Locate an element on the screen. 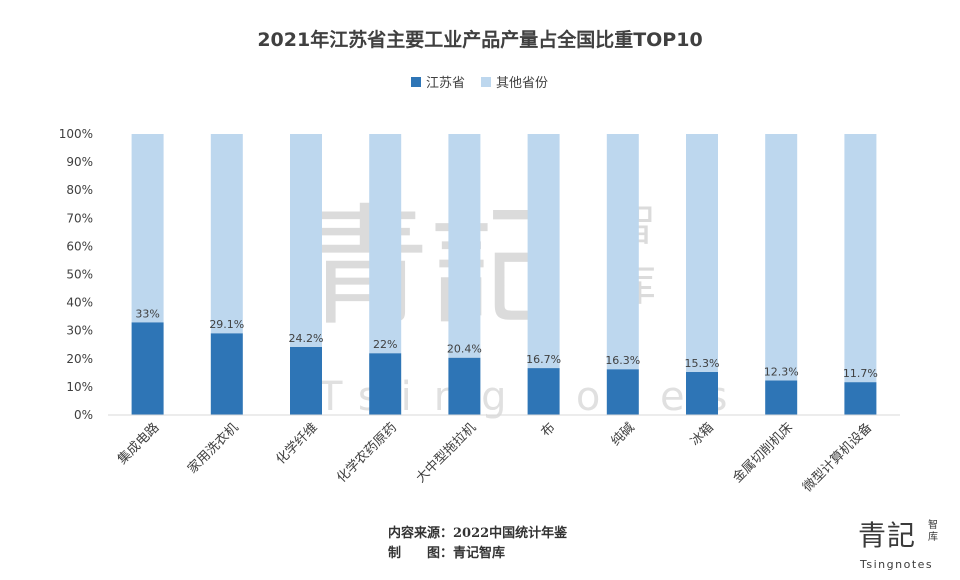 Image resolution: width=960 pixels, height=580 pixels. x-category-label: 布 is located at coordinates (549, 430).